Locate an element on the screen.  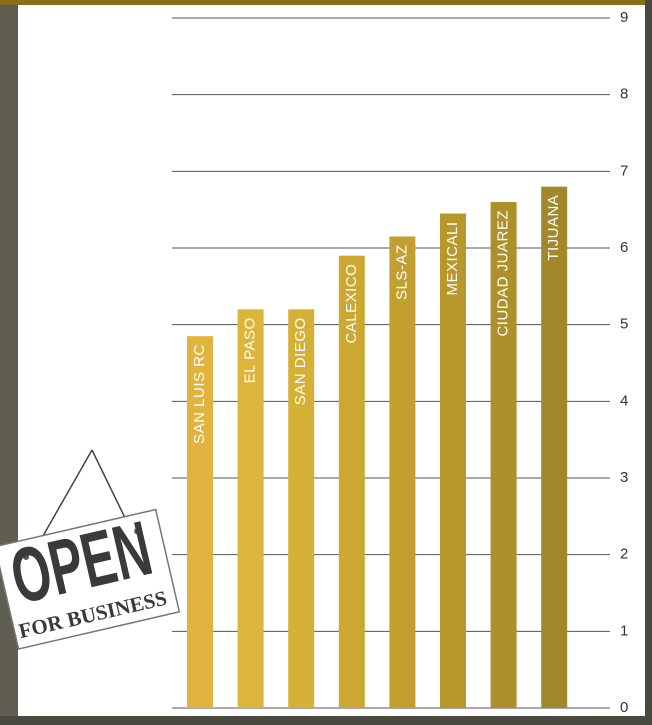
bar-label: SAN LUIS RC is located at coordinates (199, 394).